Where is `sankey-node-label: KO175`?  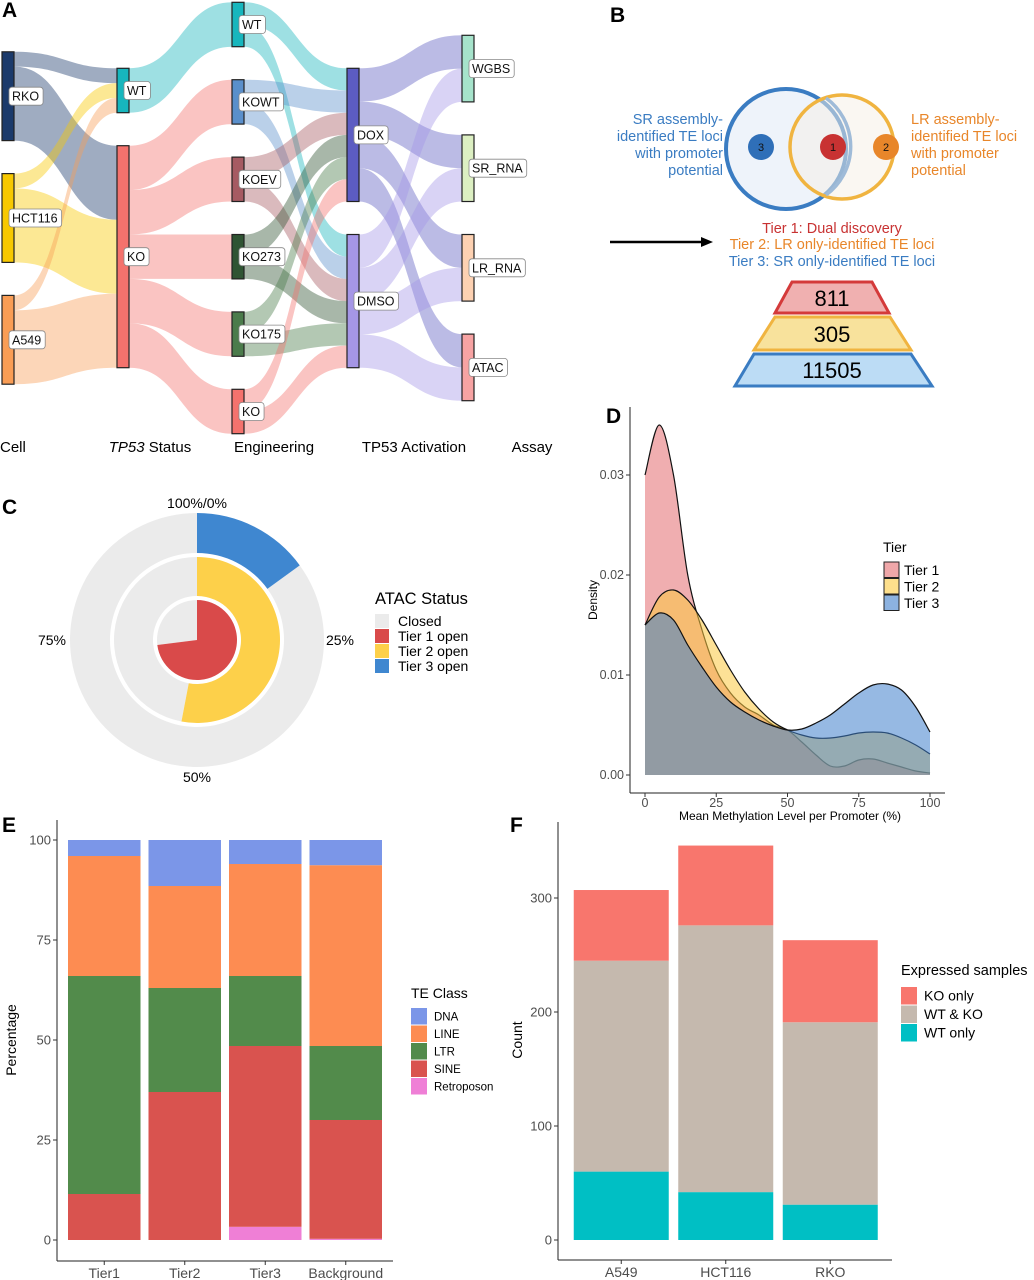
sankey-node-label: KO175 is located at coordinates (261, 335).